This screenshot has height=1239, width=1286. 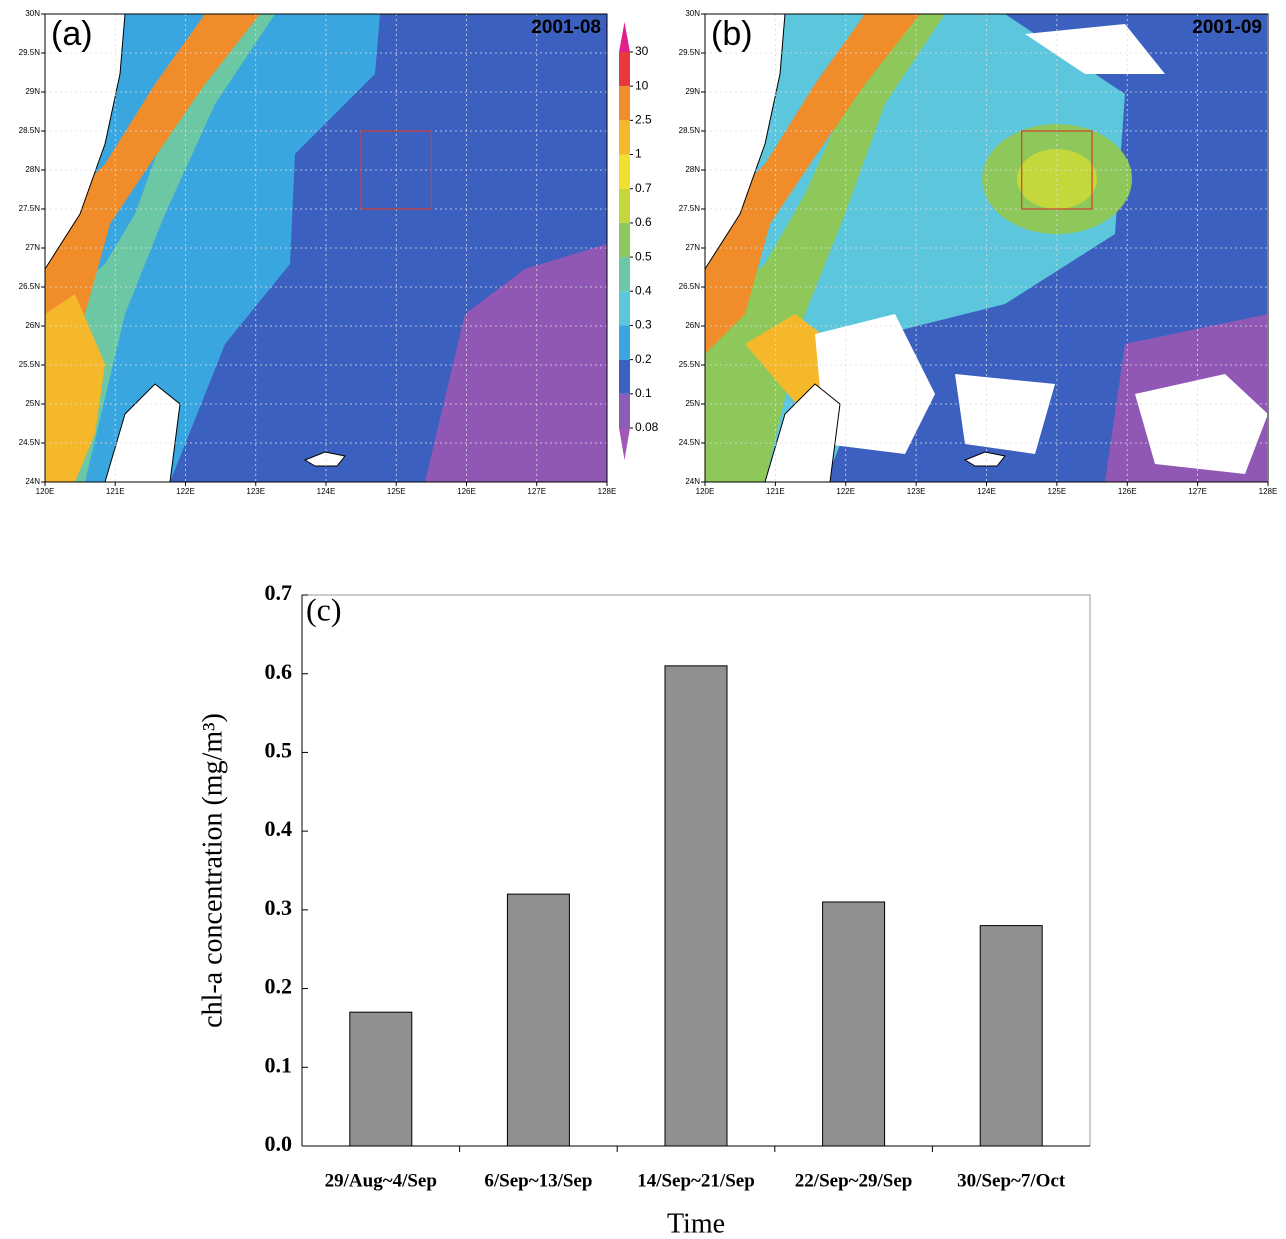 I want to click on x-tick-label: 29/Aug~4/Sep, so click(x=381, y=1180).